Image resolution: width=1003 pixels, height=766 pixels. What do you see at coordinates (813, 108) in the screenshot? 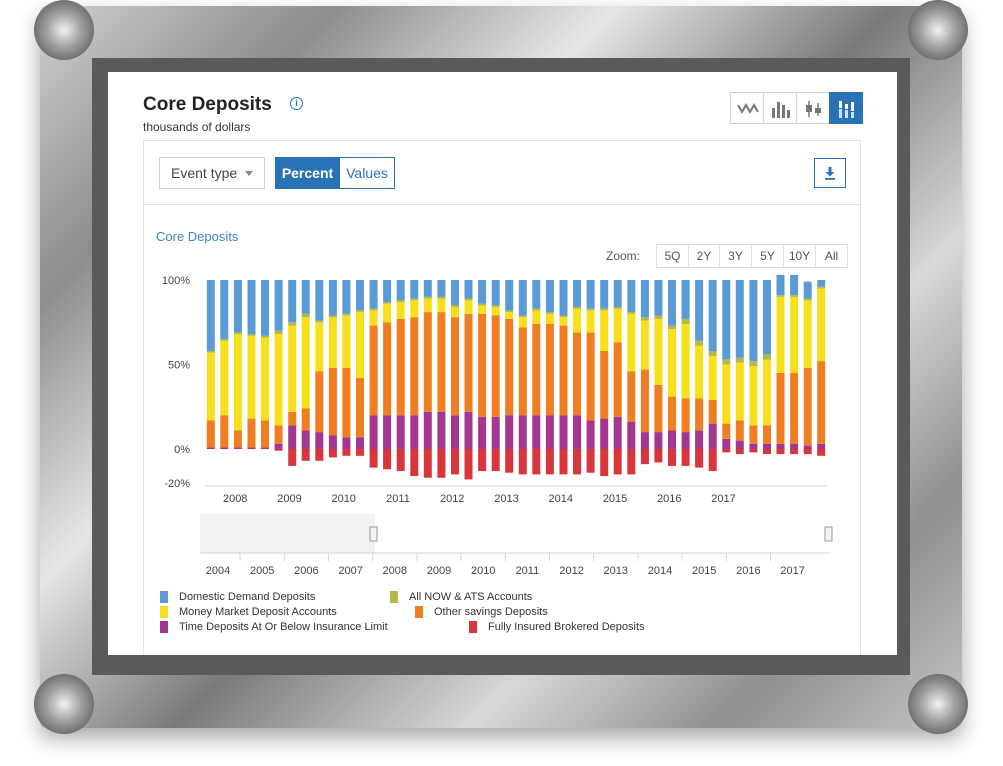
I see `candlestick-chart-button` at bounding box center [813, 108].